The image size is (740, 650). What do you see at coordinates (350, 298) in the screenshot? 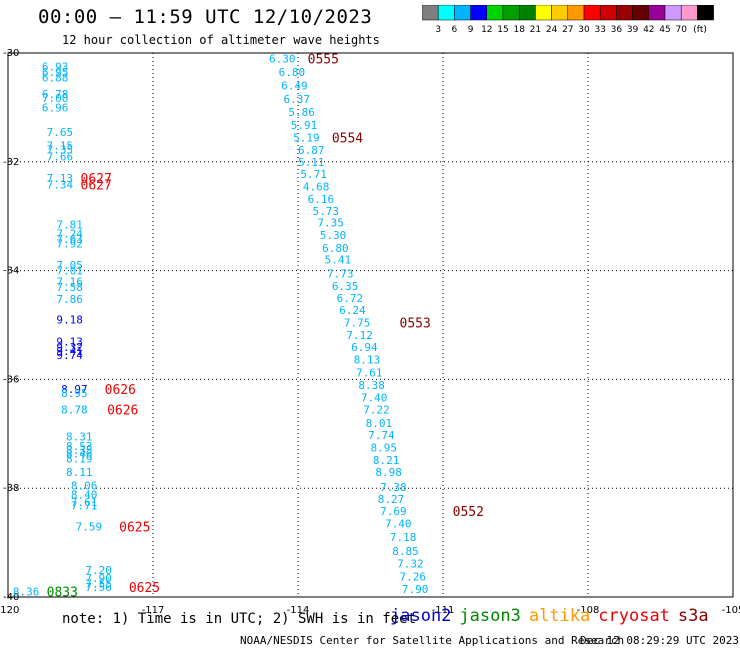
I see `wave-height-label: 6.72` at bounding box center [350, 298].